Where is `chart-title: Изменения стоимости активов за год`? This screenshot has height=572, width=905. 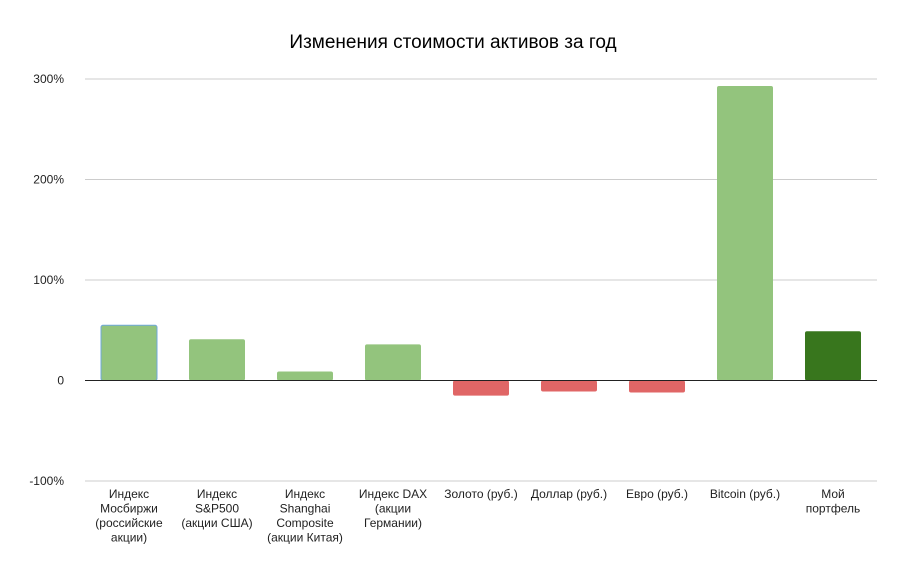 chart-title: Изменения стоимости активов за год is located at coordinates (452, 42).